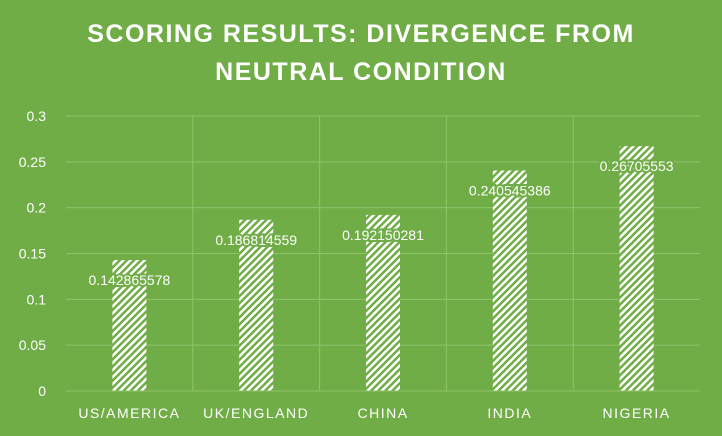 The width and height of the screenshot is (722, 436). Describe the element at coordinates (129, 325) in the screenshot. I see `bar-us-america` at that location.